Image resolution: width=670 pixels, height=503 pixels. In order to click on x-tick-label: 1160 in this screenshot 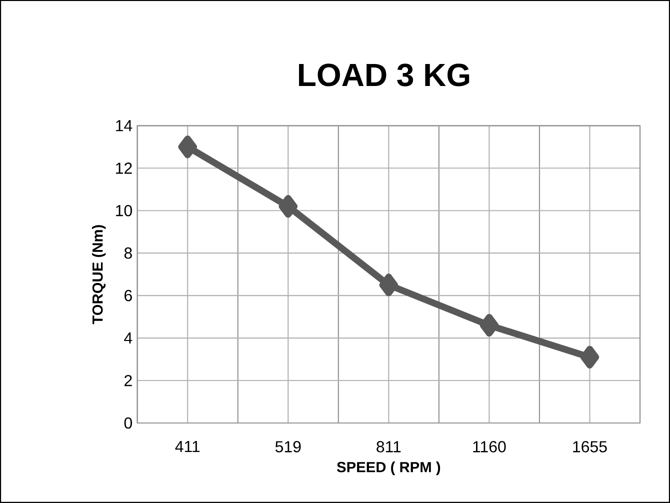, I will do `click(489, 446)`.